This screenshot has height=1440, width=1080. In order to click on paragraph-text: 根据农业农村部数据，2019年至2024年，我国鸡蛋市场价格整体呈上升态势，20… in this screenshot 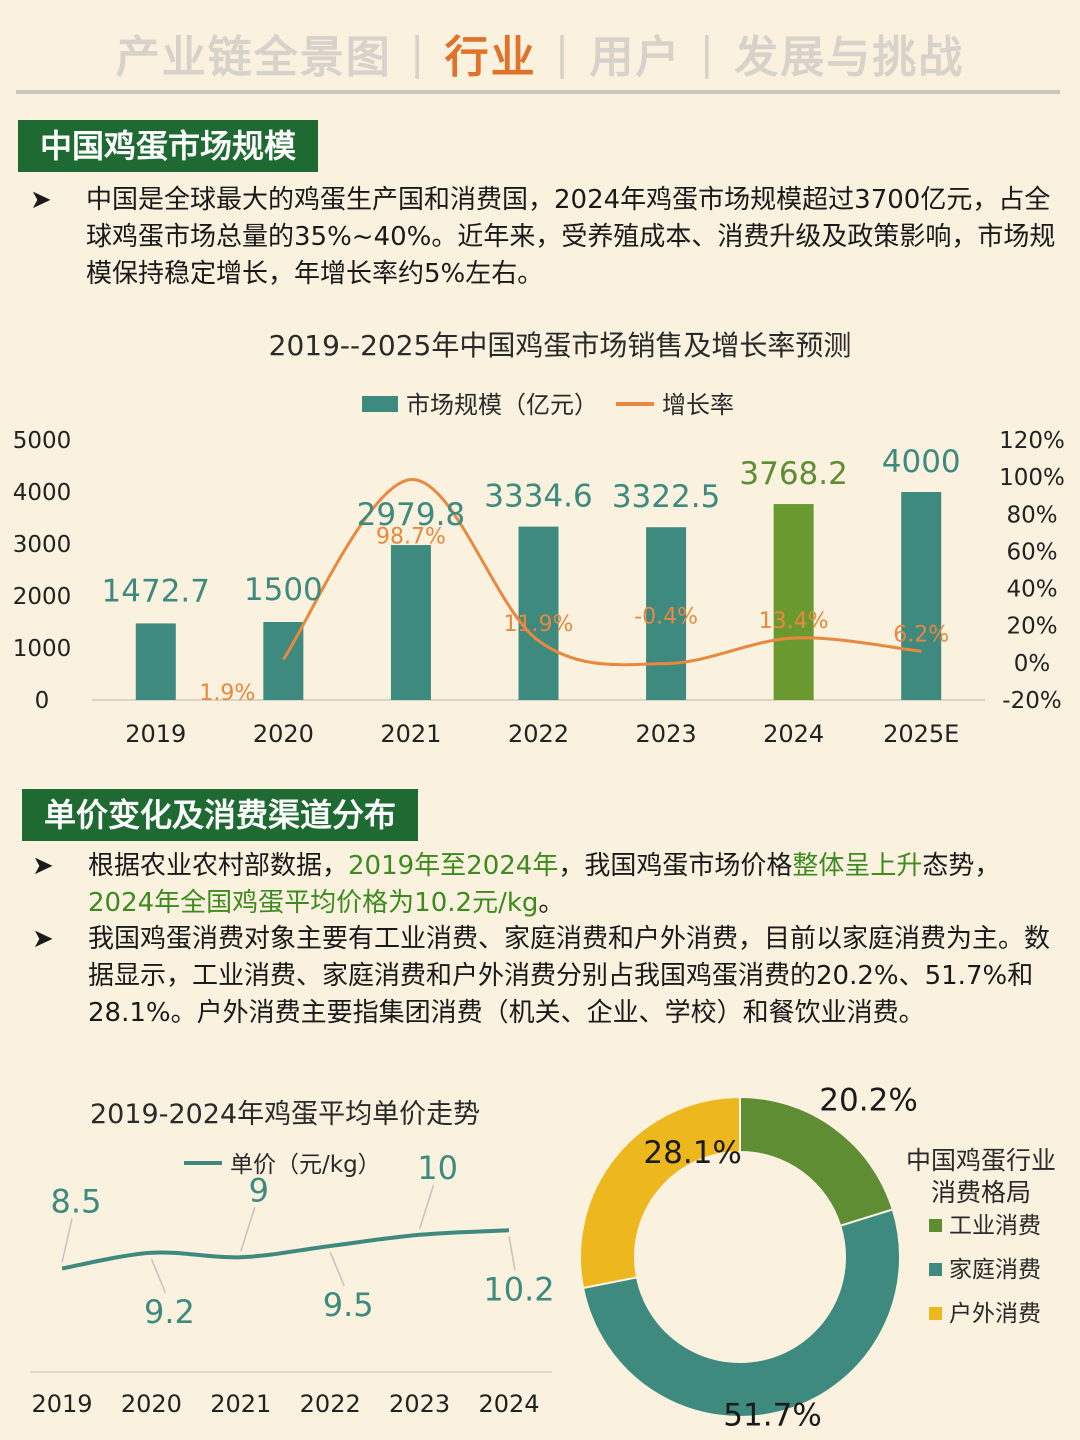, I will do `click(544, 884)`.